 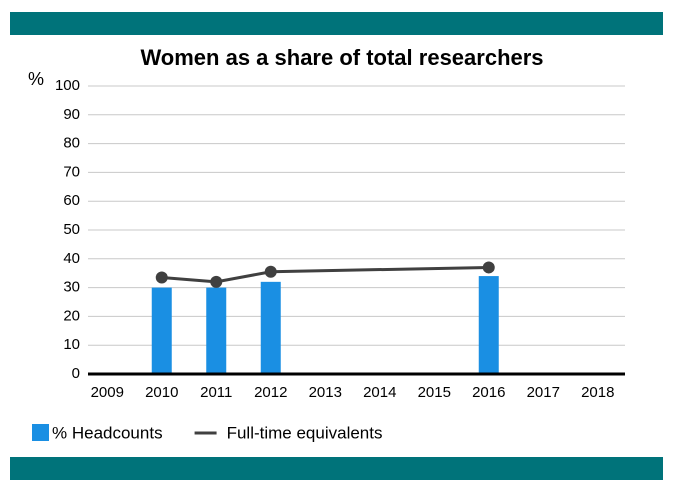 I want to click on x-tick-label: 2015, so click(x=434, y=392).